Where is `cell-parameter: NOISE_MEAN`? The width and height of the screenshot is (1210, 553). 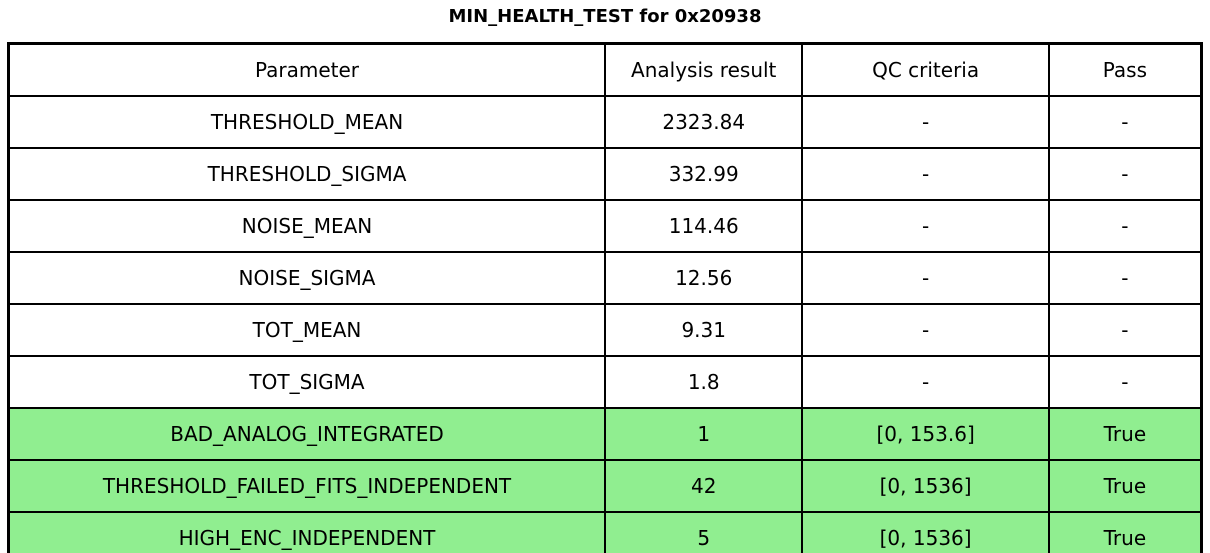
cell-parameter: NOISE_MEAN is located at coordinates (306, 226).